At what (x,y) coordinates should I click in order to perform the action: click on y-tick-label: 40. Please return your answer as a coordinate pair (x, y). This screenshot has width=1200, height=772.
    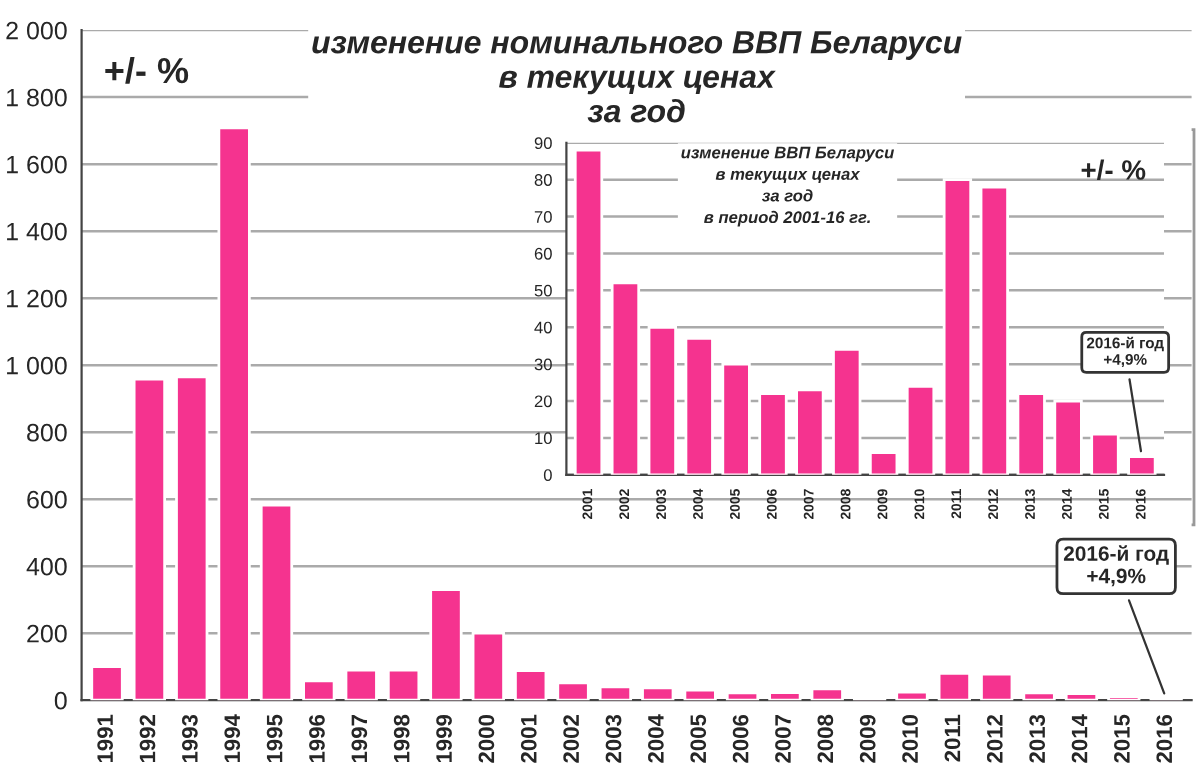
    Looking at the image, I should click on (543, 327).